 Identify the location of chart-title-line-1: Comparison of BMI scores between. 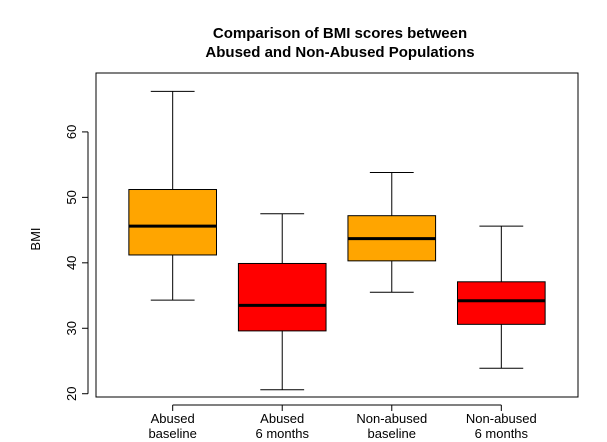
(340, 33).